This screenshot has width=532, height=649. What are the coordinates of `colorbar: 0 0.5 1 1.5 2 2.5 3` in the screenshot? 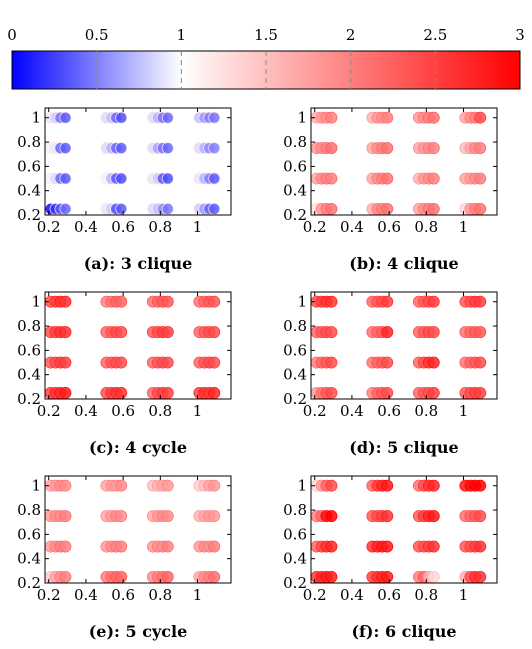 It's located at (266, 58).